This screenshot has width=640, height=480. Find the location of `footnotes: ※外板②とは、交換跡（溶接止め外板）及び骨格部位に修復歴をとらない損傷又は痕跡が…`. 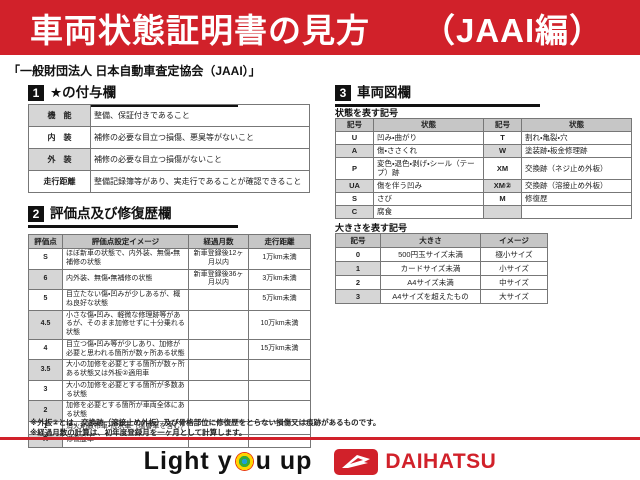

footnotes: ※外板②とは、交換跡（溶接止め外板）及び骨格部位に修復歴をとらない損傷又は痕跡が… is located at coordinates (205, 428).